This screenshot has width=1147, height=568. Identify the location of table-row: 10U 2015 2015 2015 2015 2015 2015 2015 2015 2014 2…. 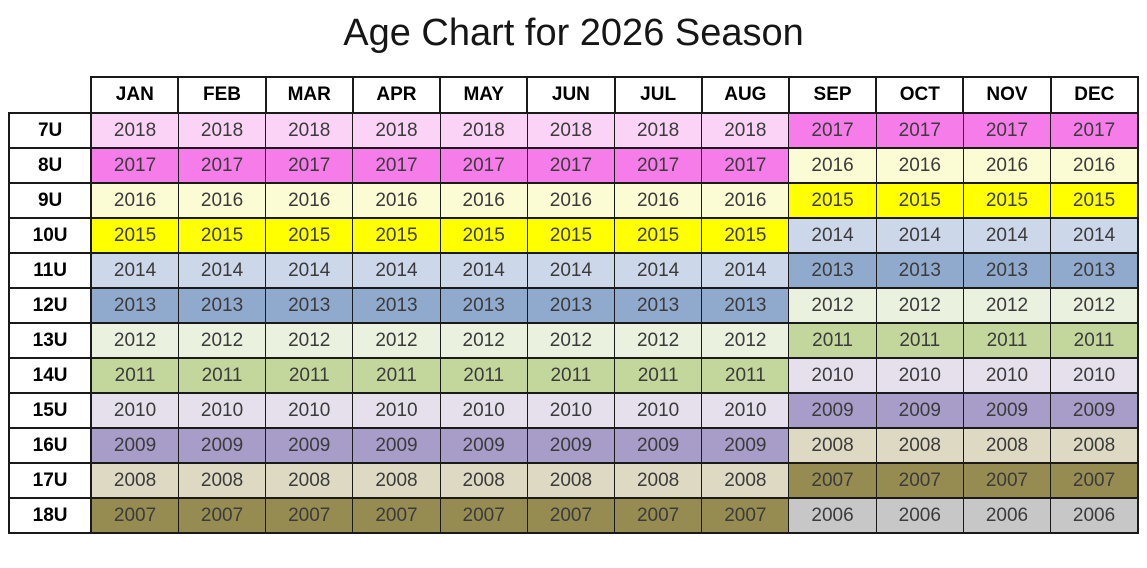
(573, 235).